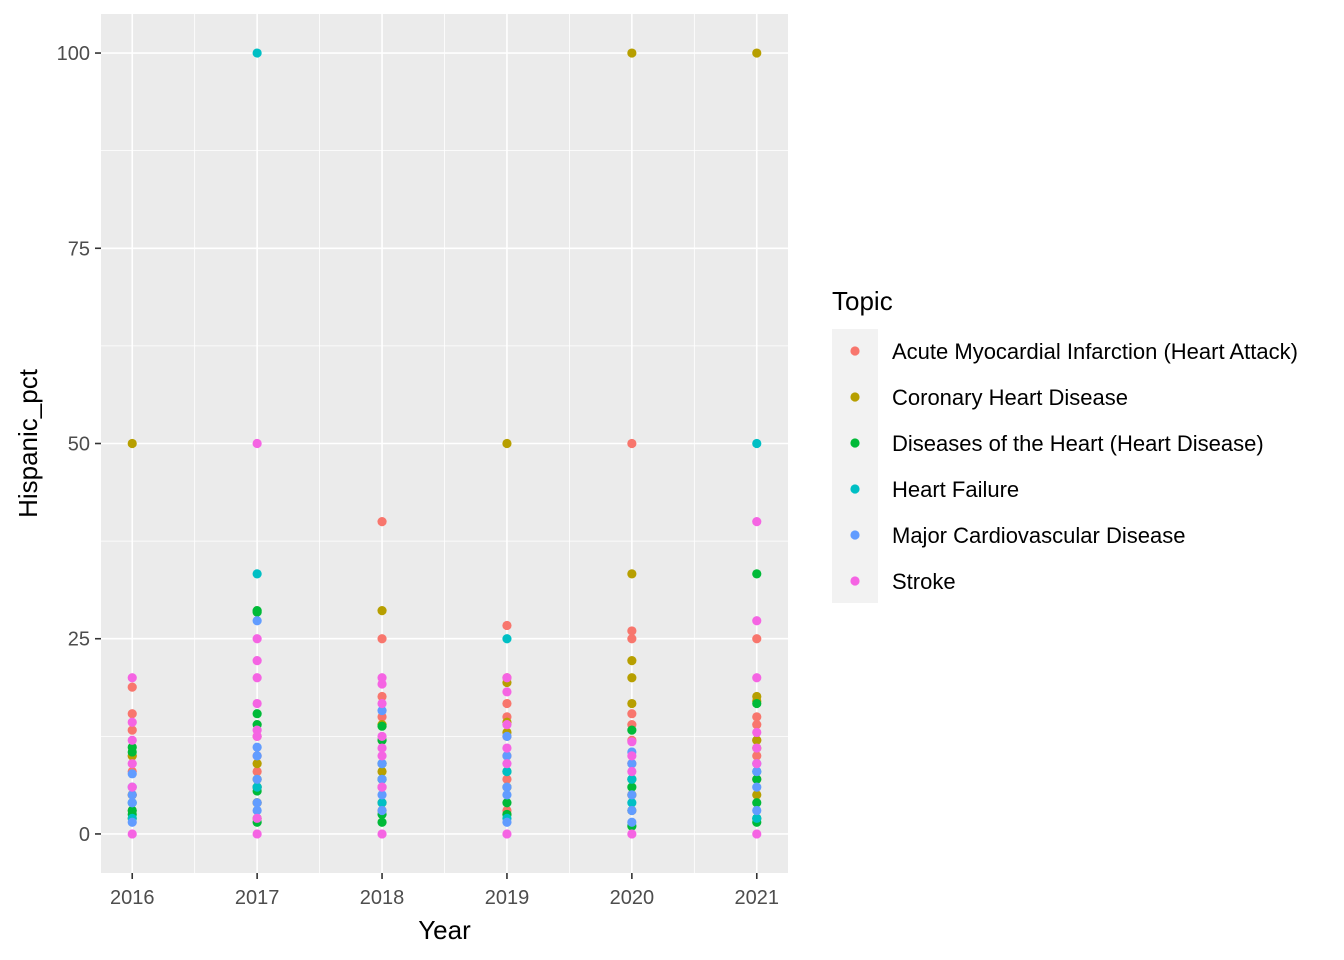  I want to click on y-axis: 0 25 50 75 100, so click(79, 444).